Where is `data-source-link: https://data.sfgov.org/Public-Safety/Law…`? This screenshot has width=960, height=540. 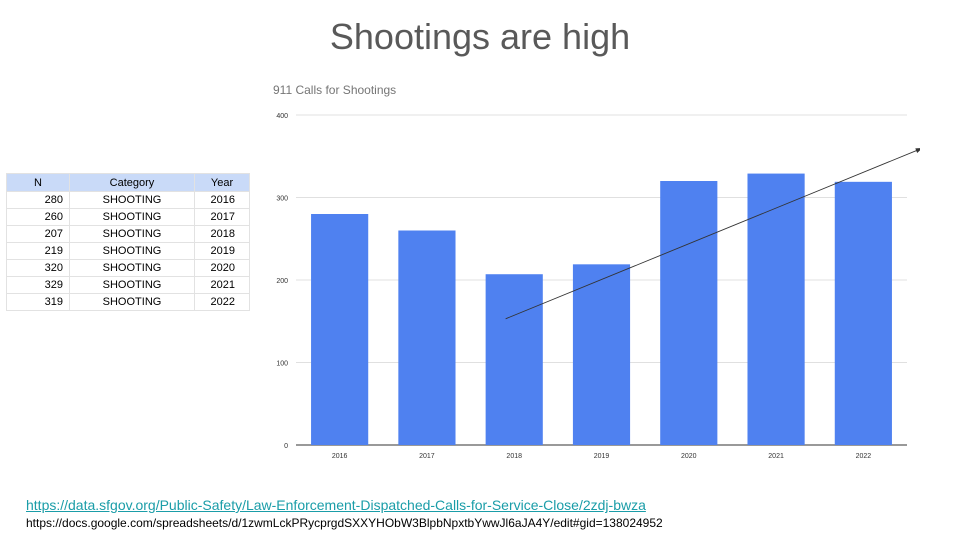 data-source-link: https://data.sfgov.org/Public-Safety/Law… is located at coordinates (336, 505).